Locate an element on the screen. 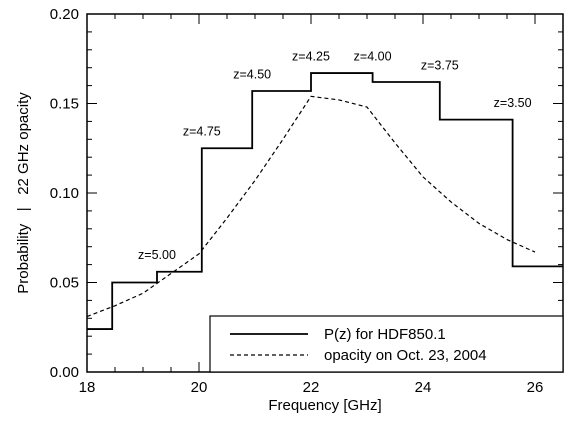 The height and width of the screenshot is (434, 575). y-tick-label: 0.05 is located at coordinates (64, 283).